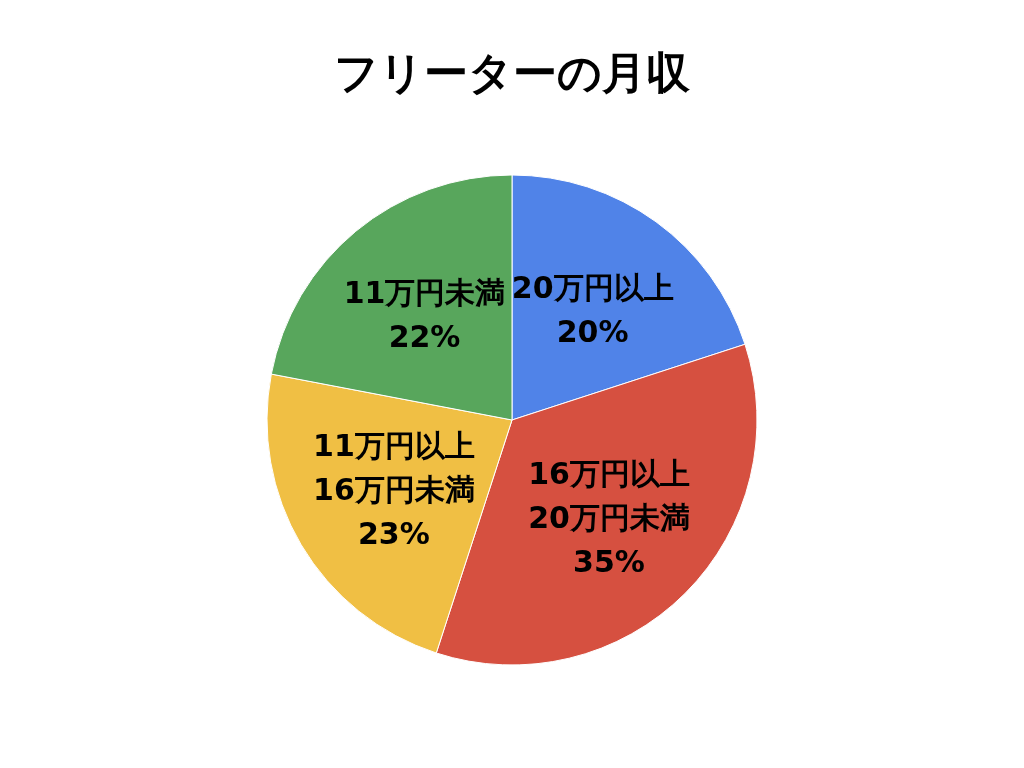  I want to click on slice-label: 11万円未満, so click(424, 292).